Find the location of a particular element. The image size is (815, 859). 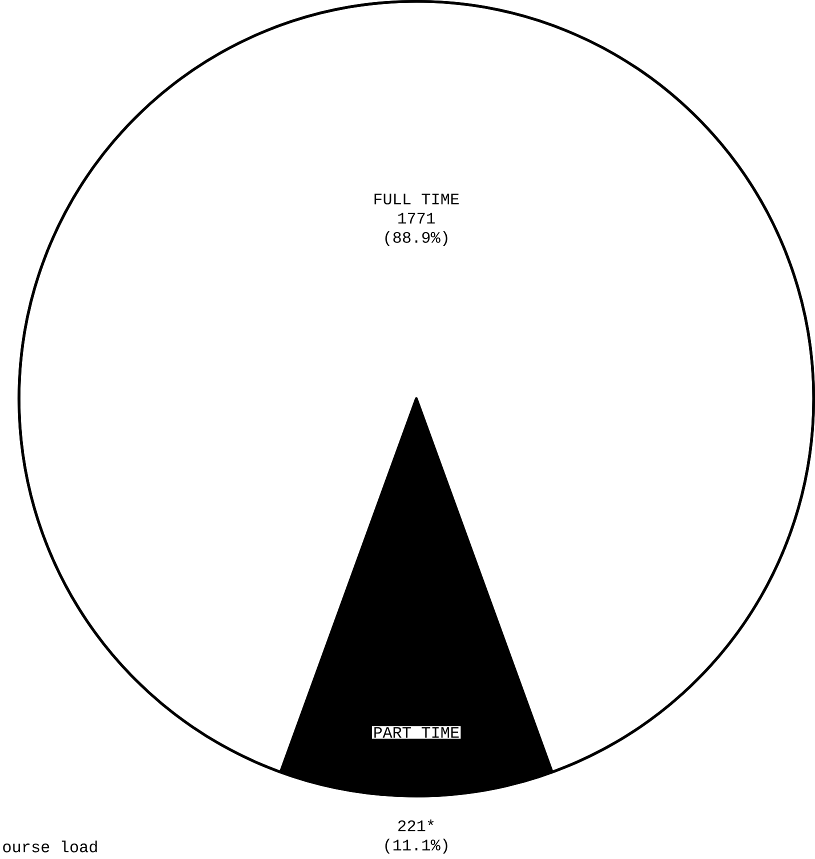

slice-label: FULL TIME is located at coordinates (416, 199).